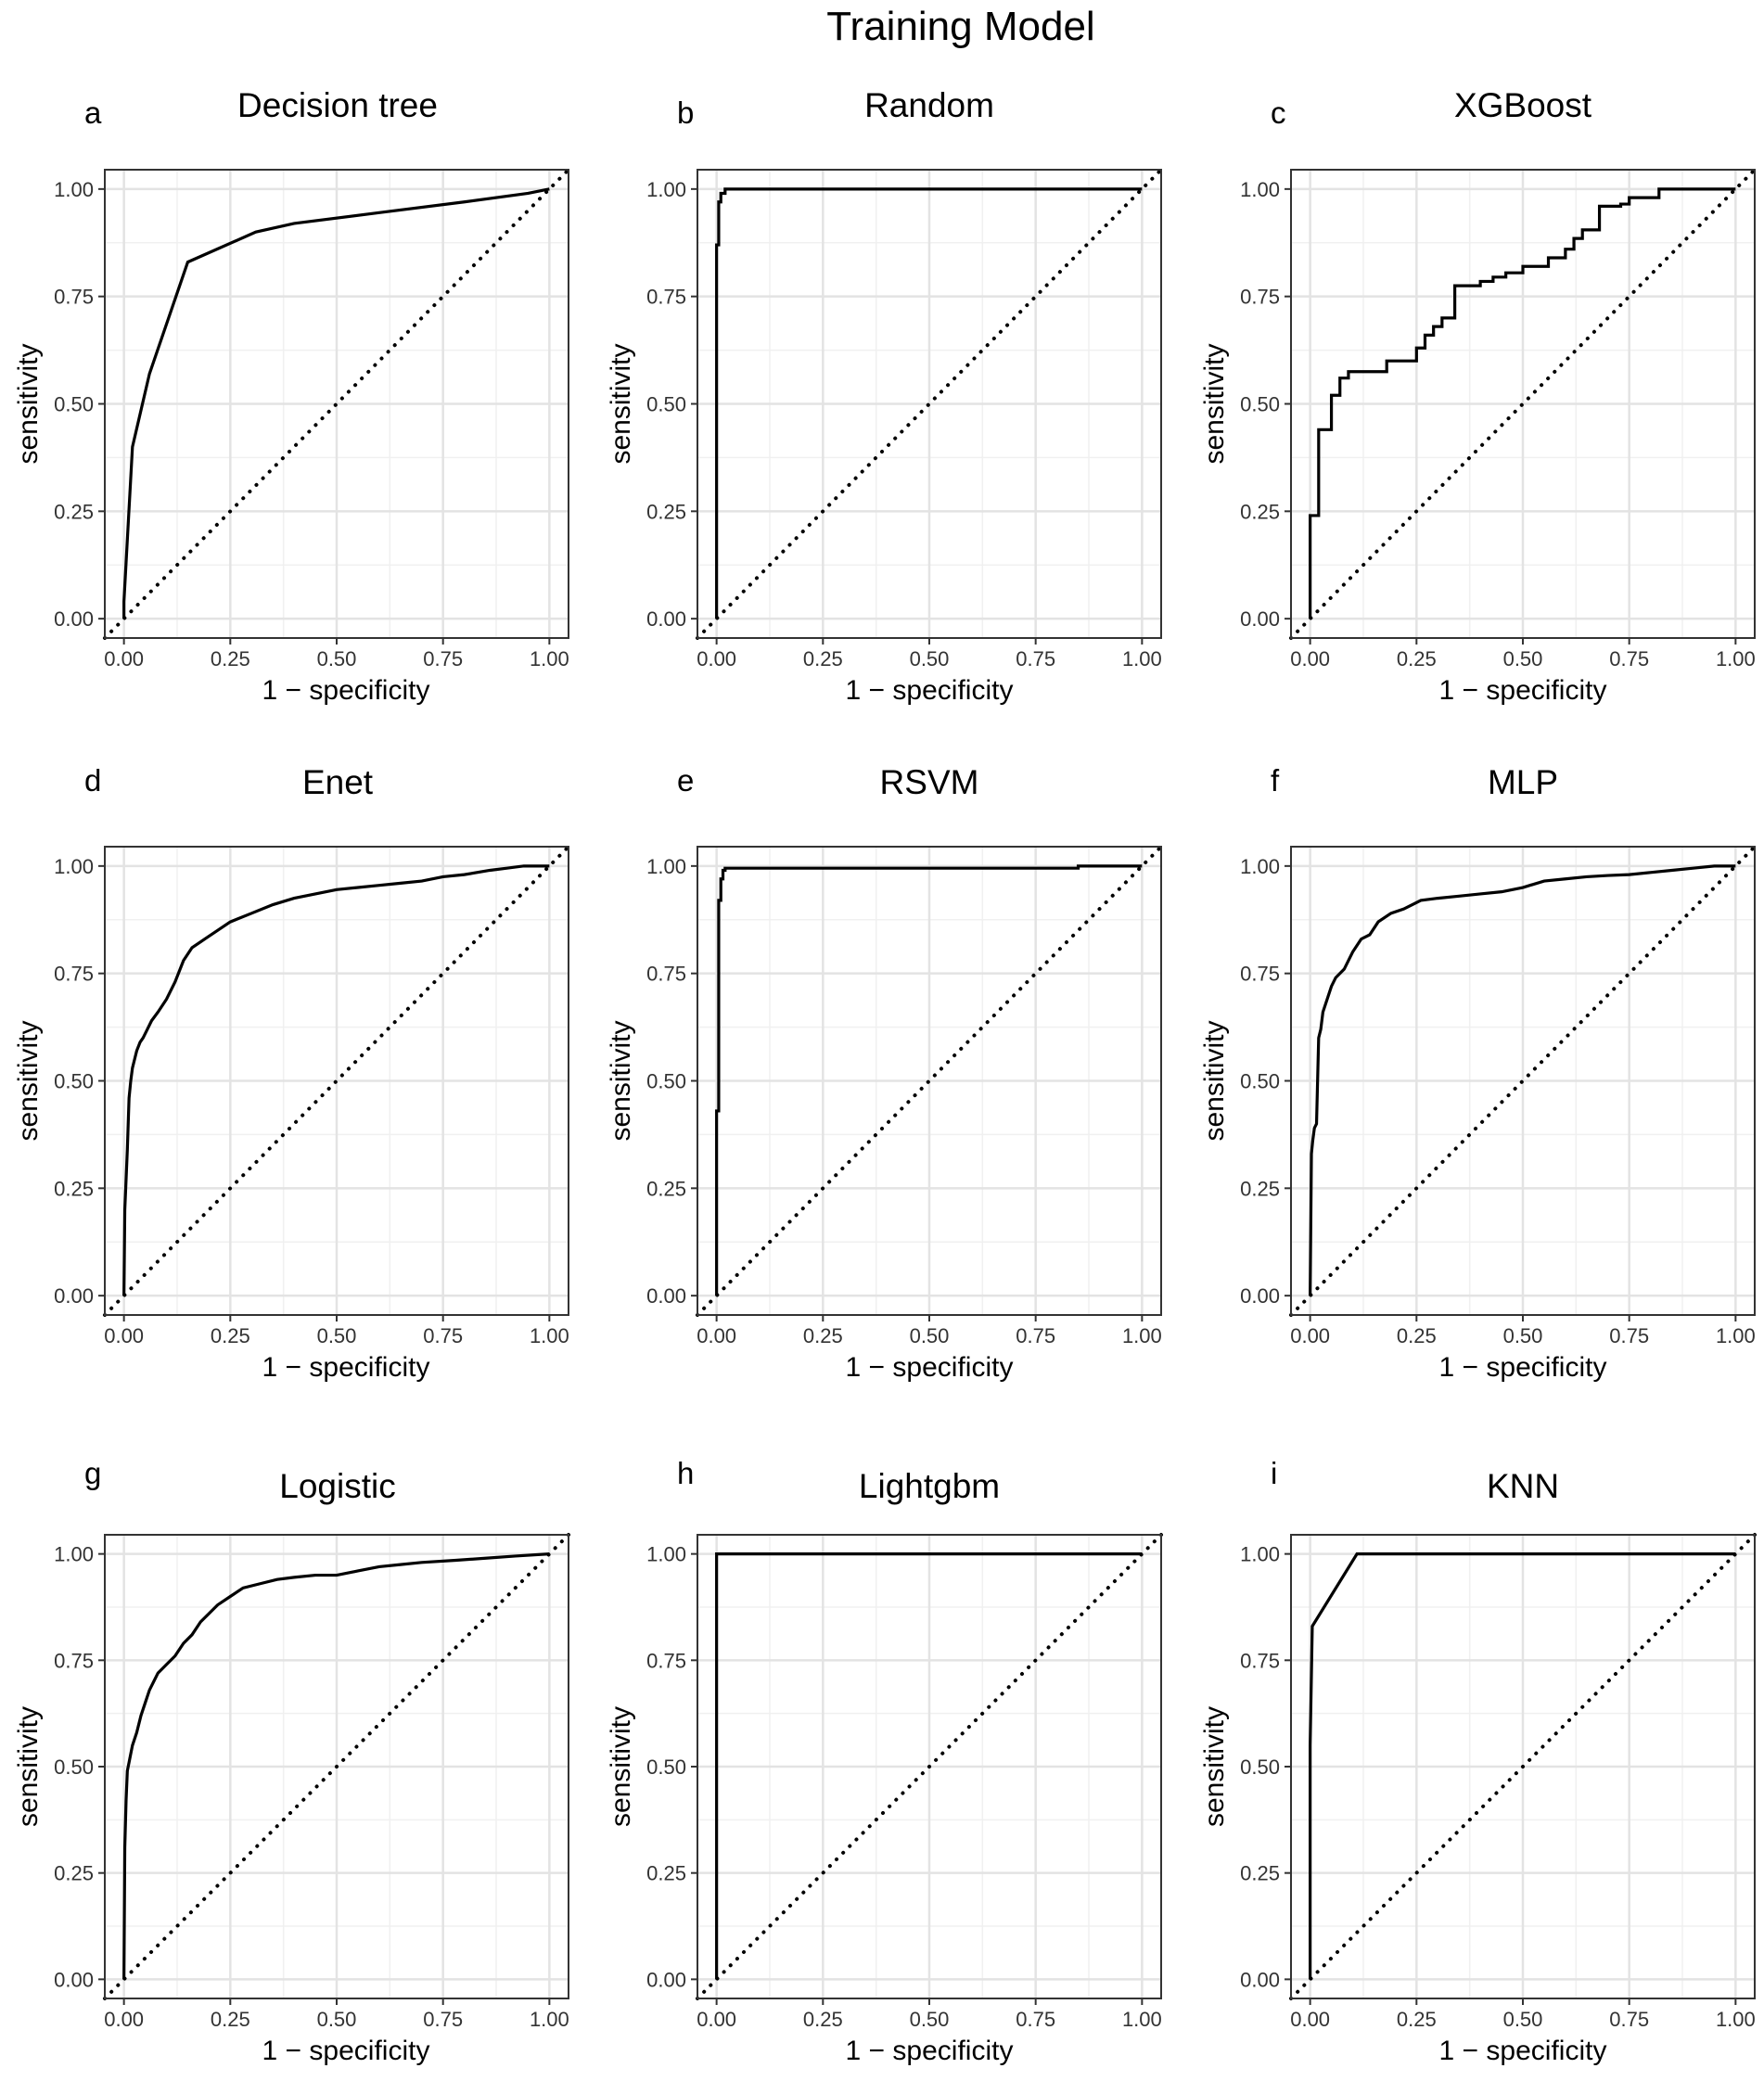  What do you see at coordinates (1523, 105) in the screenshot?
I see `panel-title: XGBoost` at bounding box center [1523, 105].